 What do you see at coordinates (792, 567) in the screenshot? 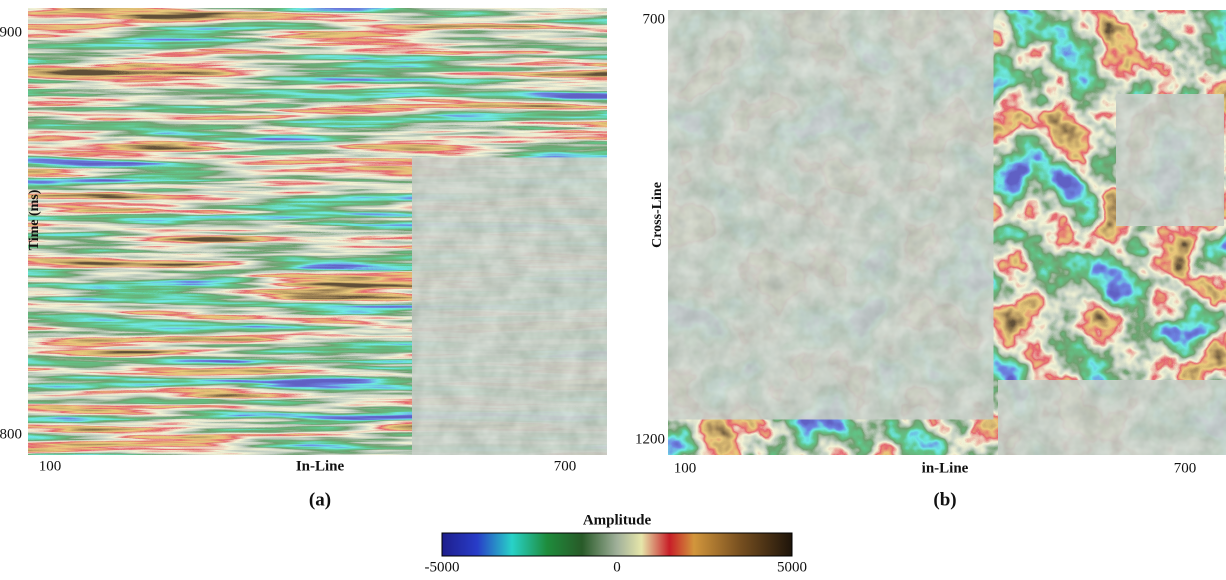
I see `colorbar-tick-label: 5000` at bounding box center [792, 567].